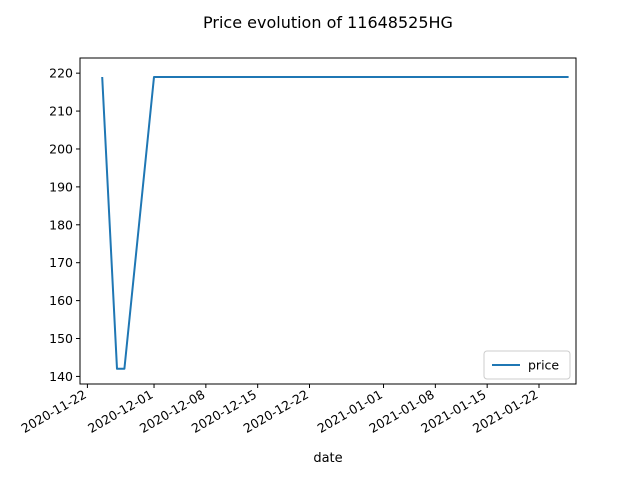 The height and width of the screenshot is (480, 640). What do you see at coordinates (327, 458) in the screenshot?
I see `x-axis-label: date` at bounding box center [327, 458].